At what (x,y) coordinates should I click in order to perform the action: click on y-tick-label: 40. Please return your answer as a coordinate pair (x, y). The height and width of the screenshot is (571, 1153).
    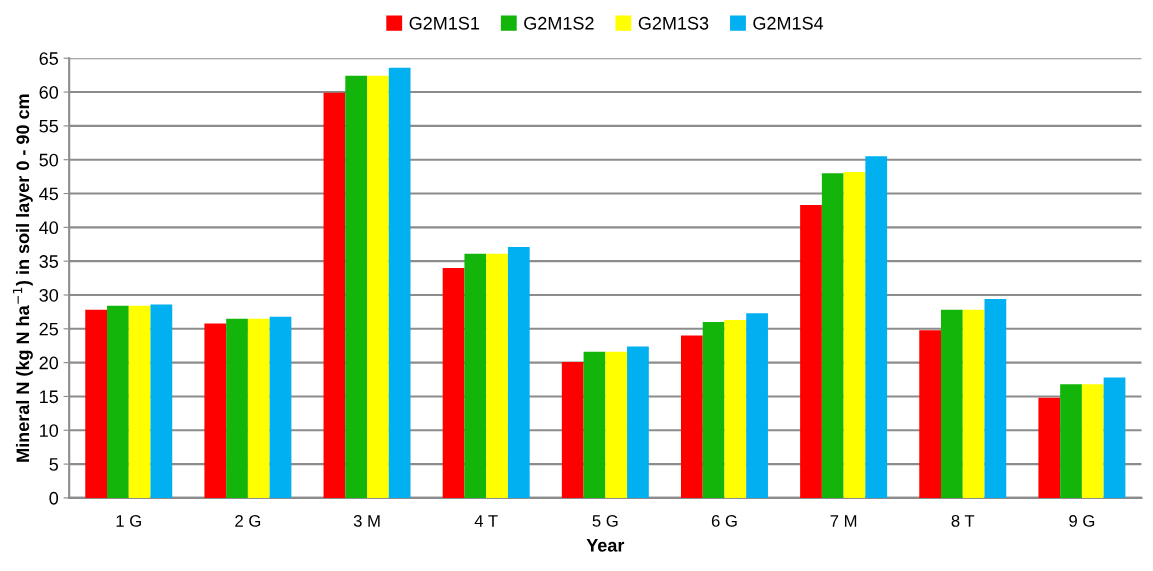
    Looking at the image, I should click on (49, 228).